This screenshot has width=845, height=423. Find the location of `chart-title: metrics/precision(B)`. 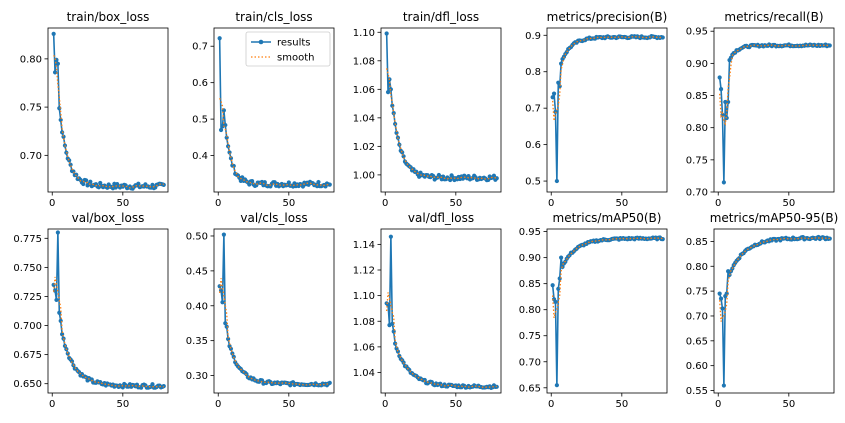

chart-title: metrics/precision(B) is located at coordinates (607, 17).